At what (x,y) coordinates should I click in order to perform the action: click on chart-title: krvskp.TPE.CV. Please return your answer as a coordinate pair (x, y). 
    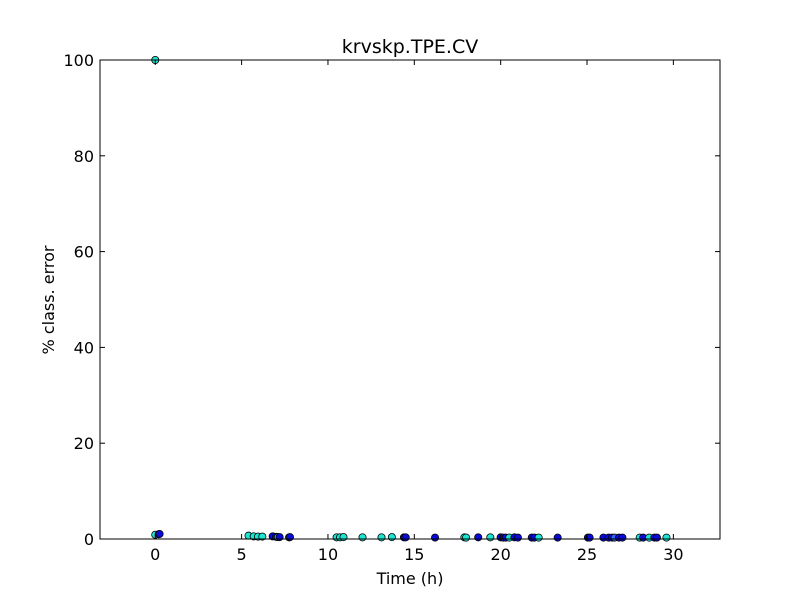
    Looking at the image, I should click on (410, 47).